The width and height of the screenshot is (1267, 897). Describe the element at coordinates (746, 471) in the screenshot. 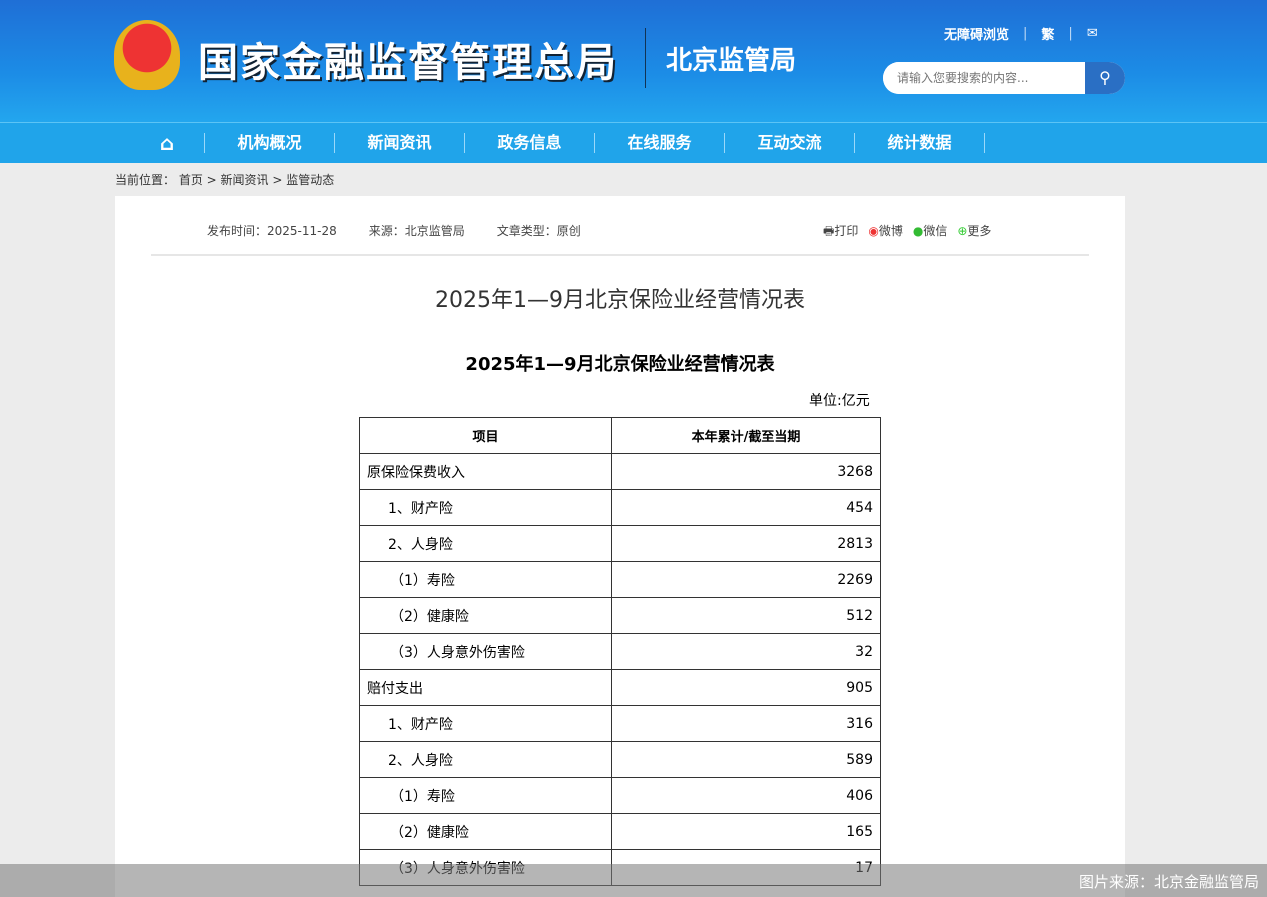

I see `row-value: 3268` at that location.